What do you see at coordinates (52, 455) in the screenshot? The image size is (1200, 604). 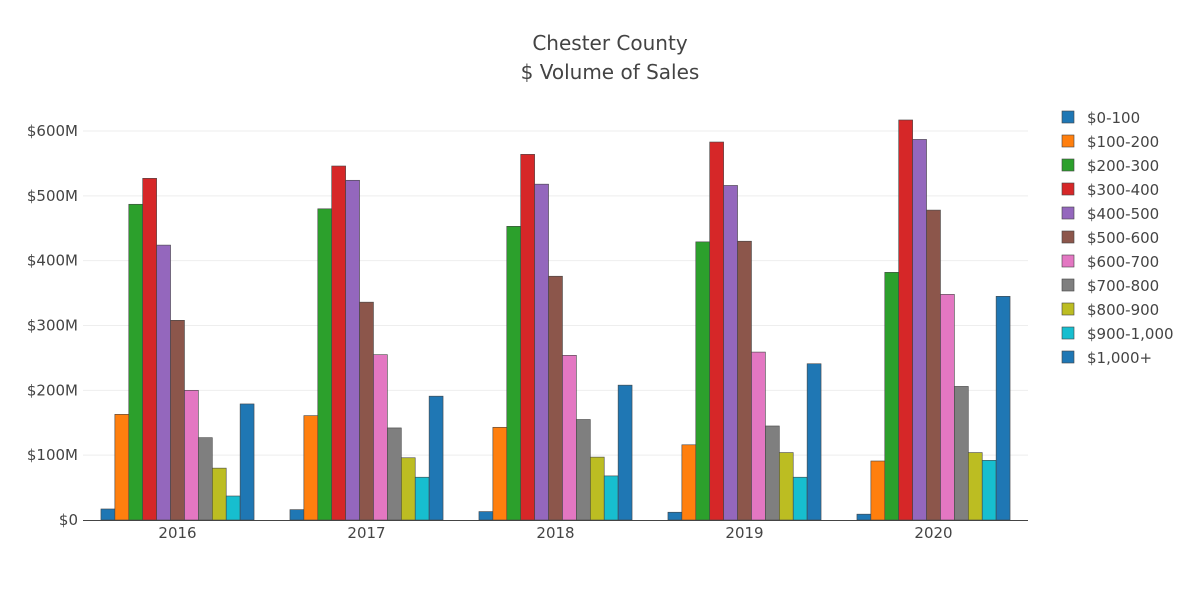 I see `y-tick-label: $100M` at bounding box center [52, 455].